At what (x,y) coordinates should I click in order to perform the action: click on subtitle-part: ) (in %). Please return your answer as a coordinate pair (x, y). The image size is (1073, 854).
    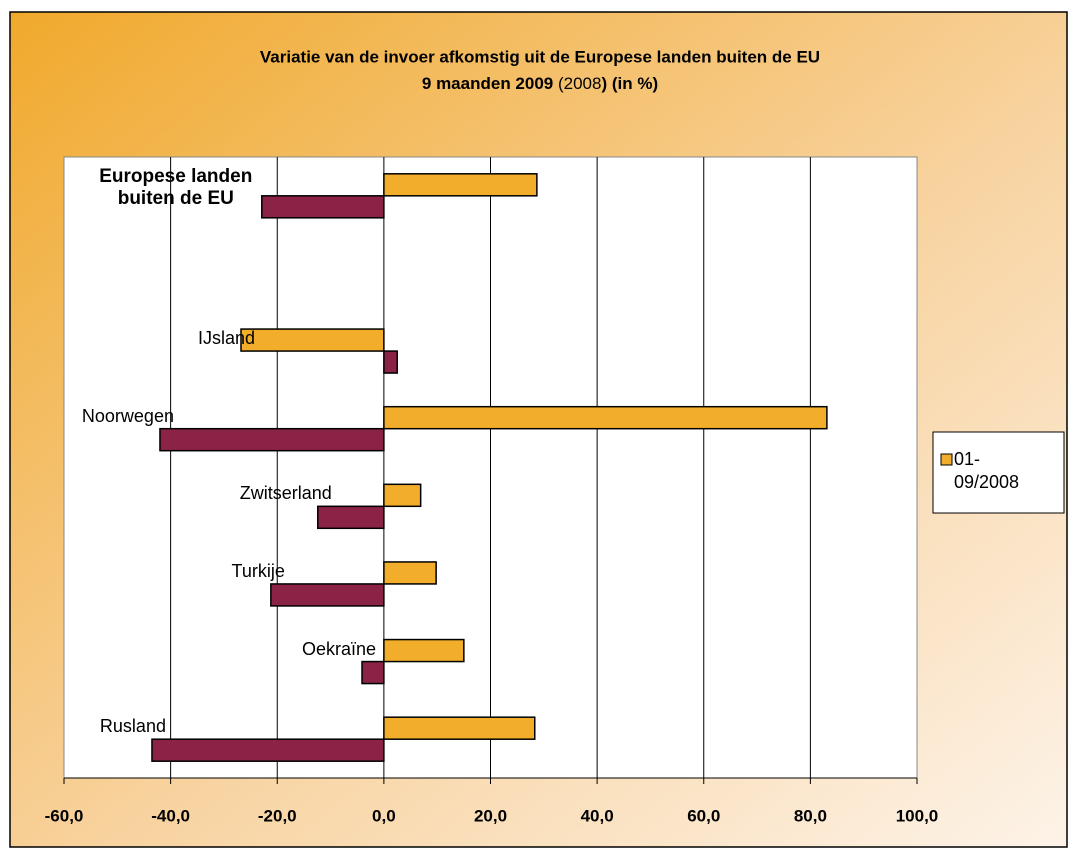
    Looking at the image, I should click on (629, 83).